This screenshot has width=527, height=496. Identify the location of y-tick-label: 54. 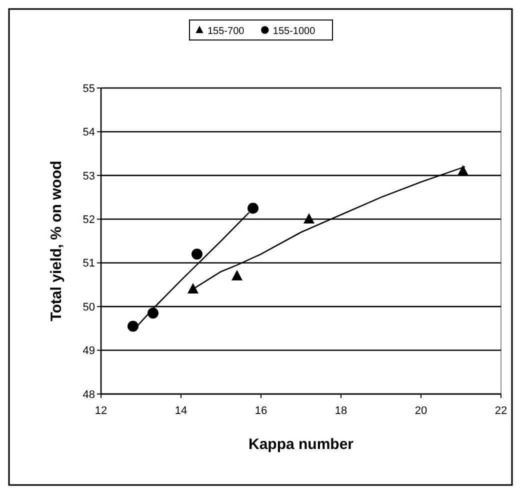
(88, 132).